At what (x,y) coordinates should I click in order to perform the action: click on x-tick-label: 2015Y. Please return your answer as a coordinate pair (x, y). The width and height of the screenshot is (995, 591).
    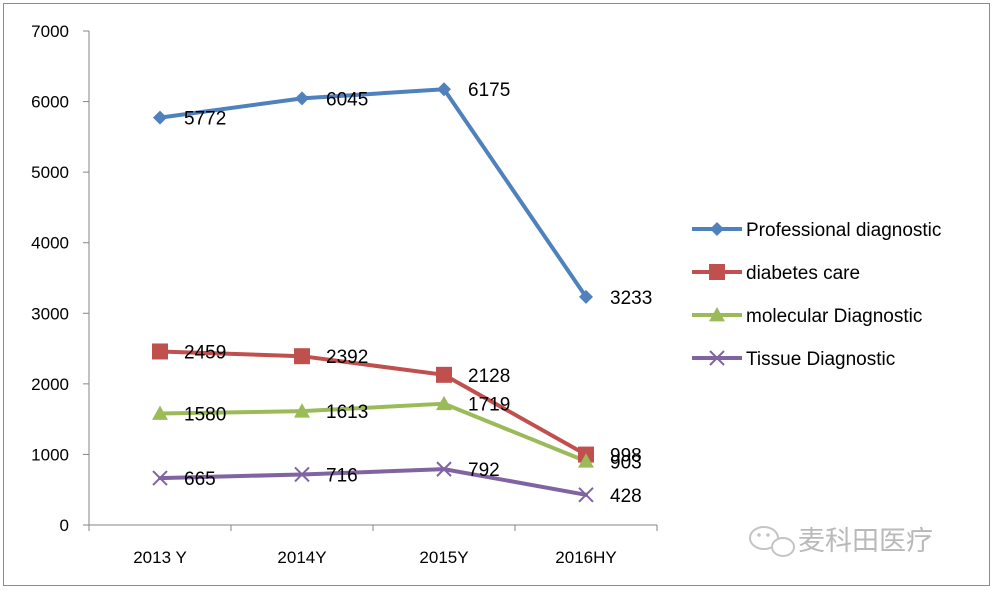
    Looking at the image, I should click on (443, 557).